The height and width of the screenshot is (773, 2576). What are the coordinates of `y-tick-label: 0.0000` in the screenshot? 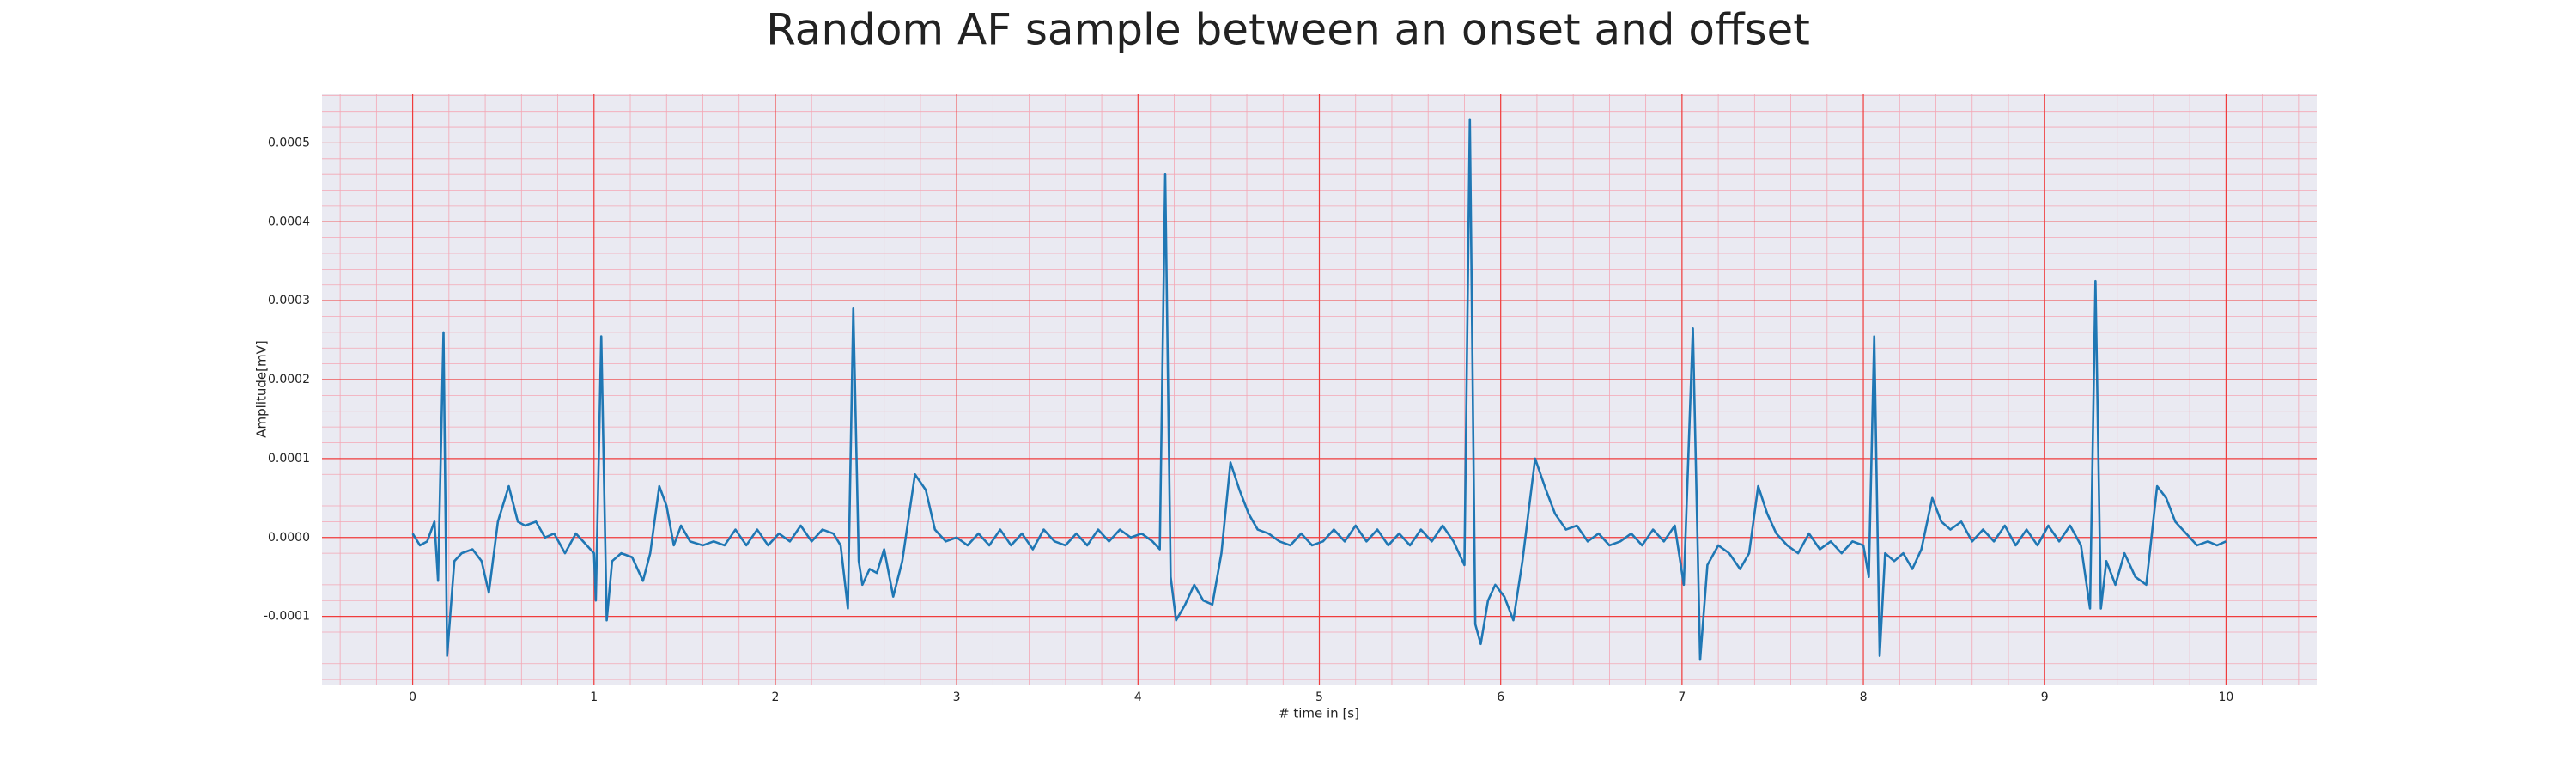 It's located at (289, 538).